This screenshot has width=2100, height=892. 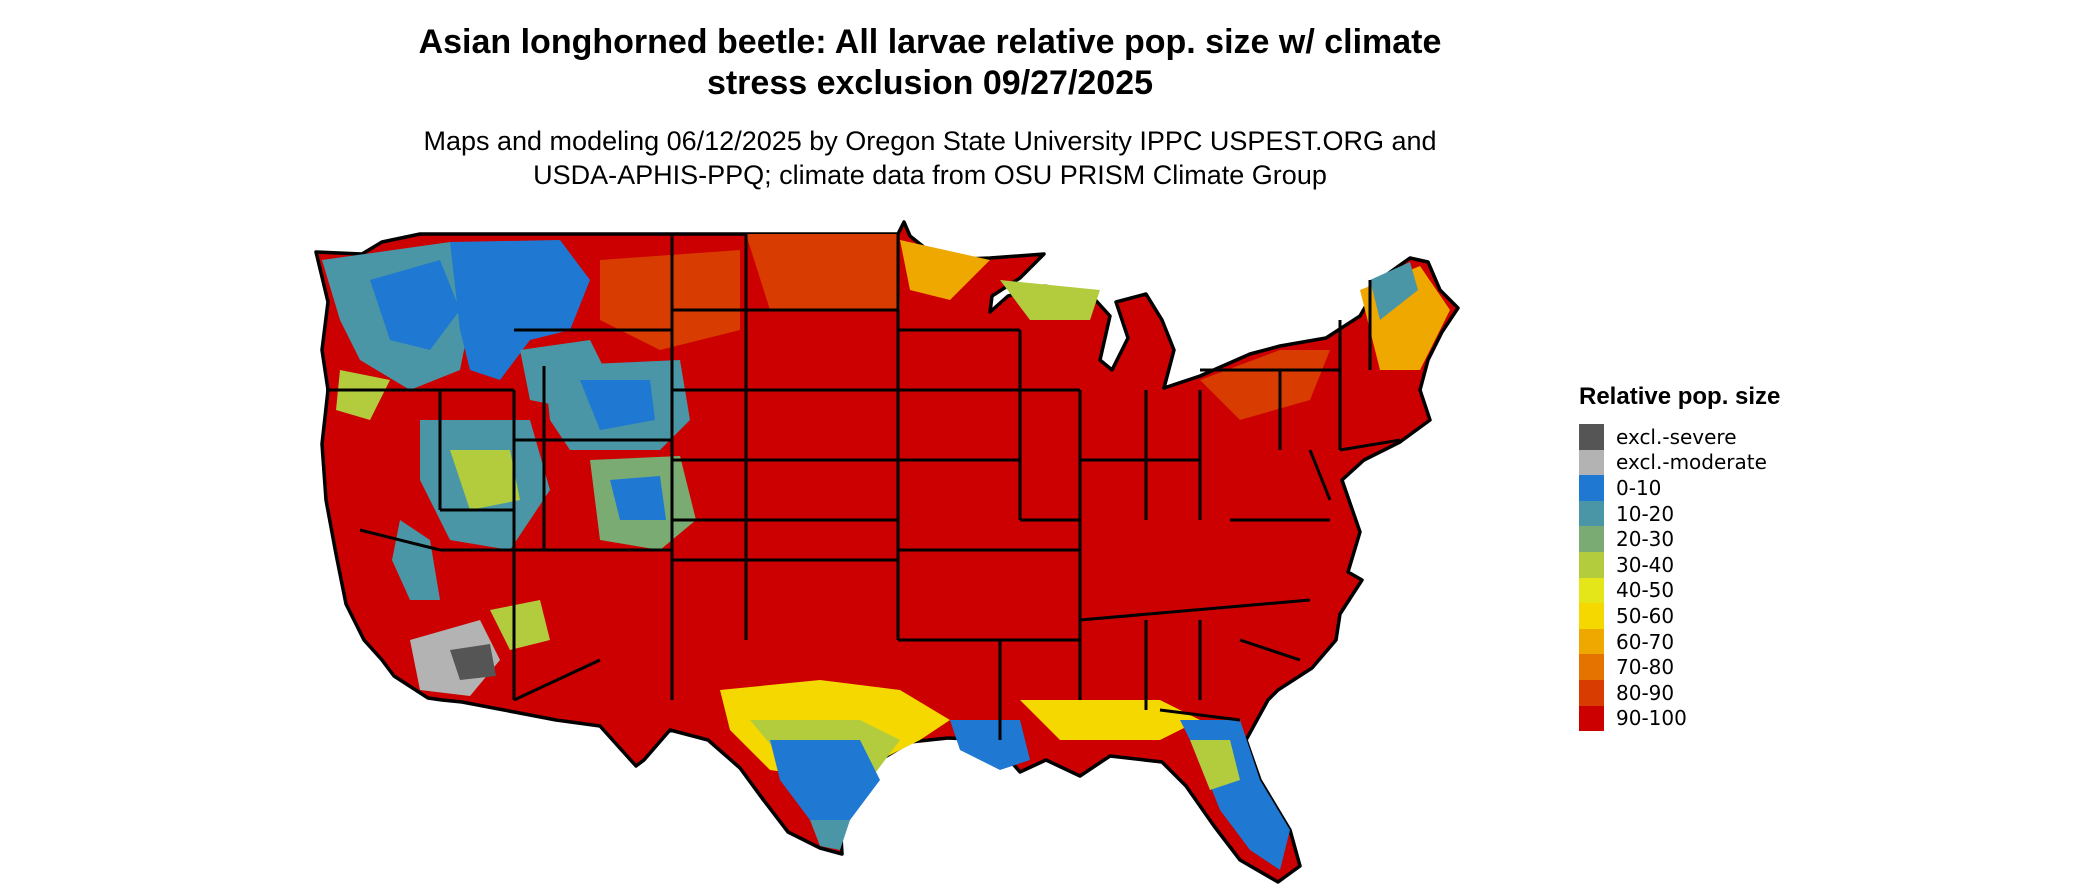 What do you see at coordinates (1394, 291) in the screenshot?
I see `zone-new-england-low` at bounding box center [1394, 291].